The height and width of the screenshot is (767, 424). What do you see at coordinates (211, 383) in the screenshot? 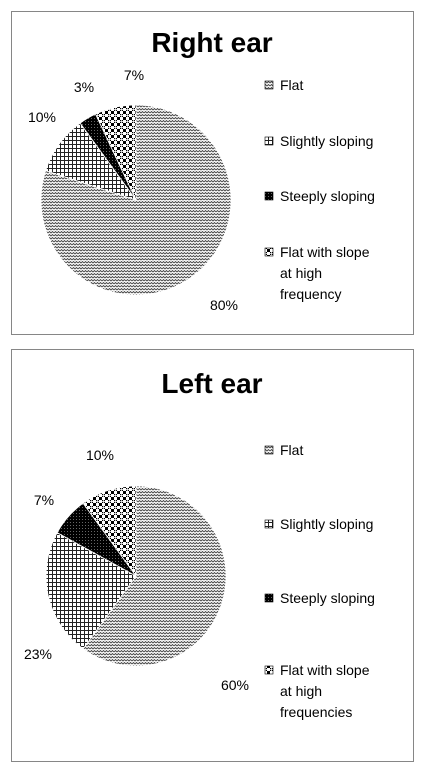
I see `chart-title: Left ear` at bounding box center [211, 383].